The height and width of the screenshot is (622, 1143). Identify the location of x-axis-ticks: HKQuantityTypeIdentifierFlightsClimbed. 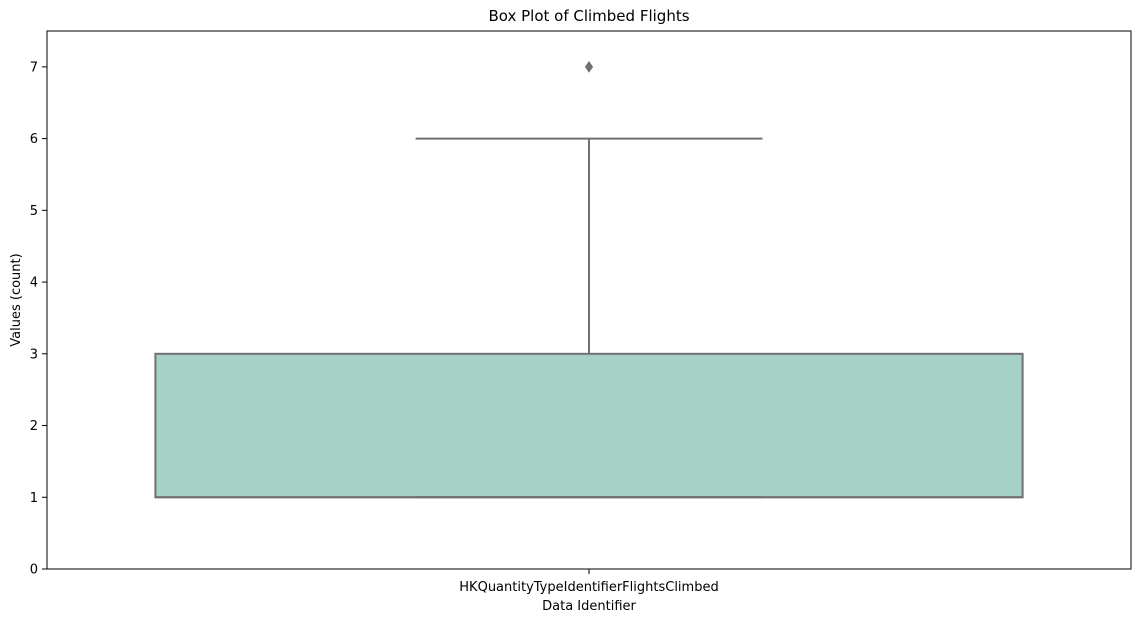
(589, 582).